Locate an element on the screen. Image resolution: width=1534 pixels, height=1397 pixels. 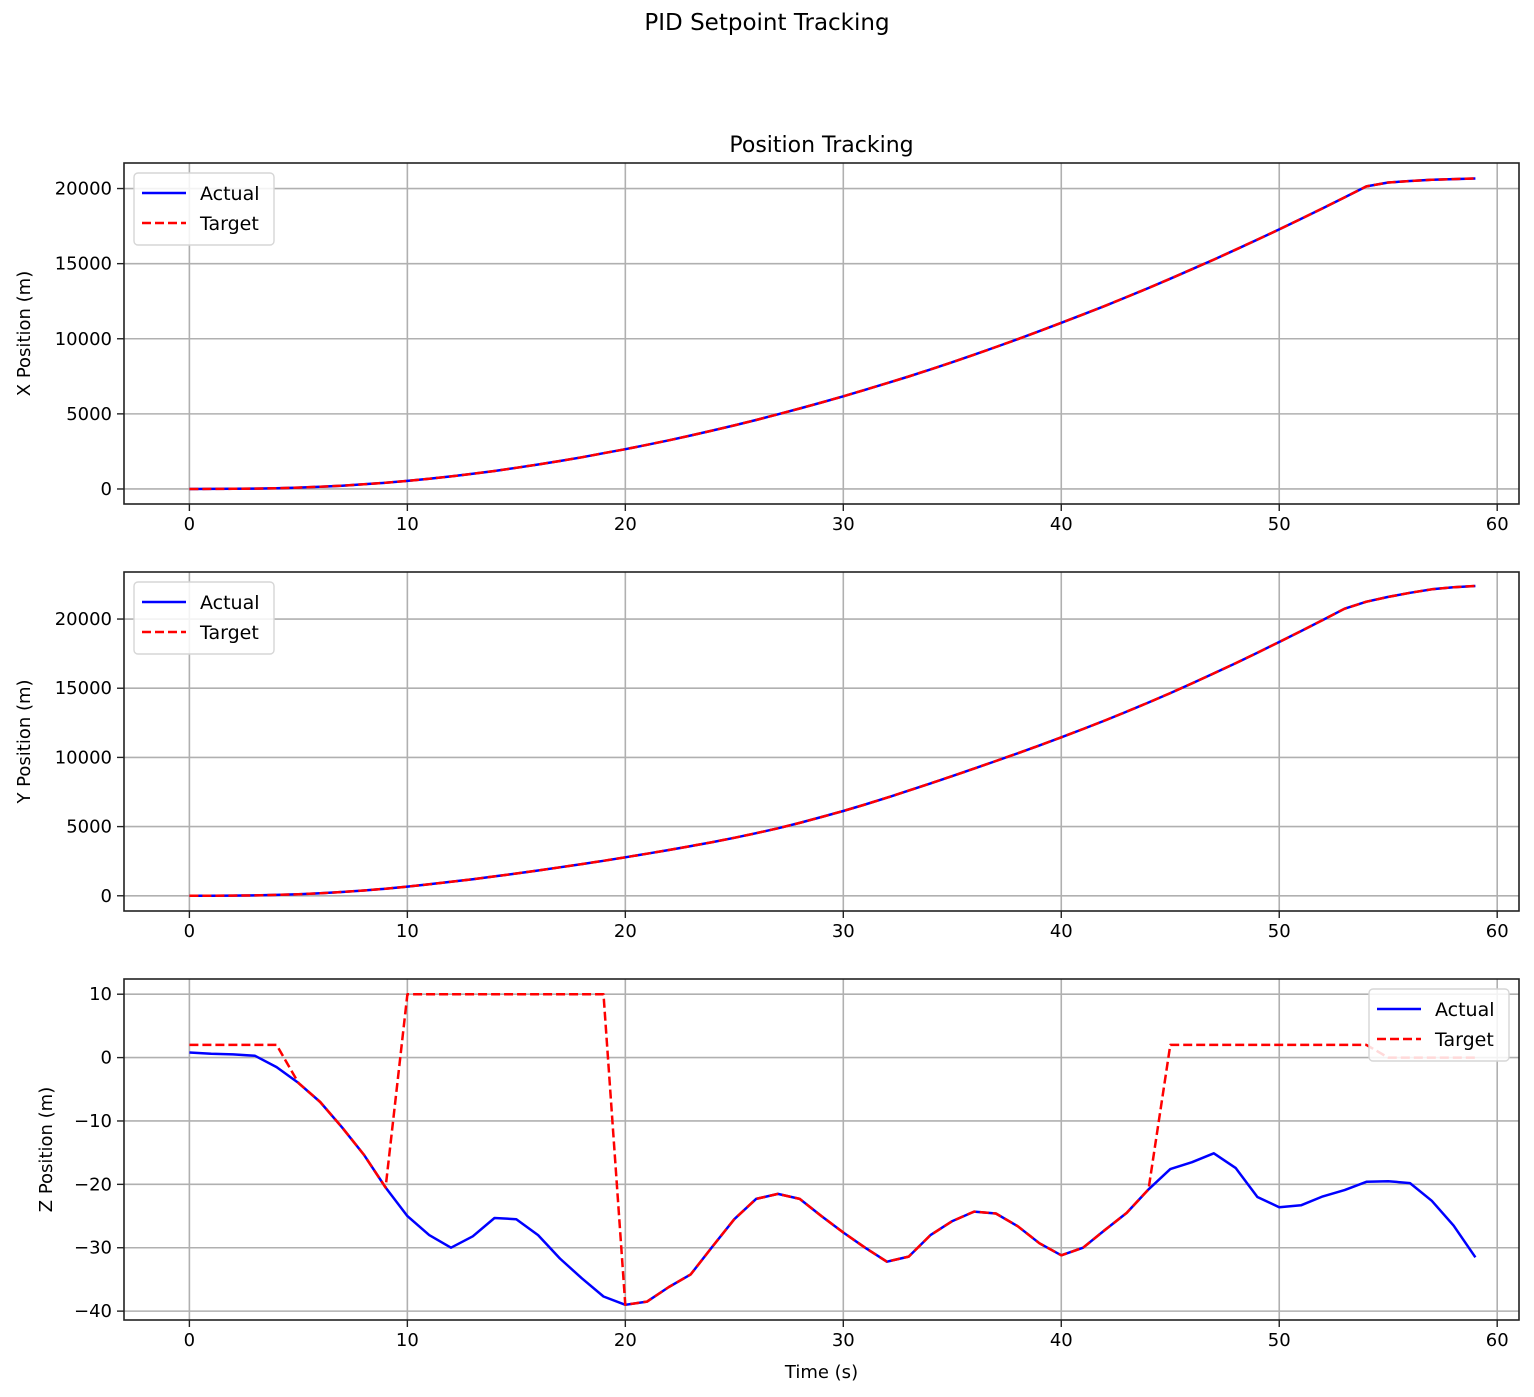
y-axis-label: Z Position (m) is located at coordinates (46, 1149).